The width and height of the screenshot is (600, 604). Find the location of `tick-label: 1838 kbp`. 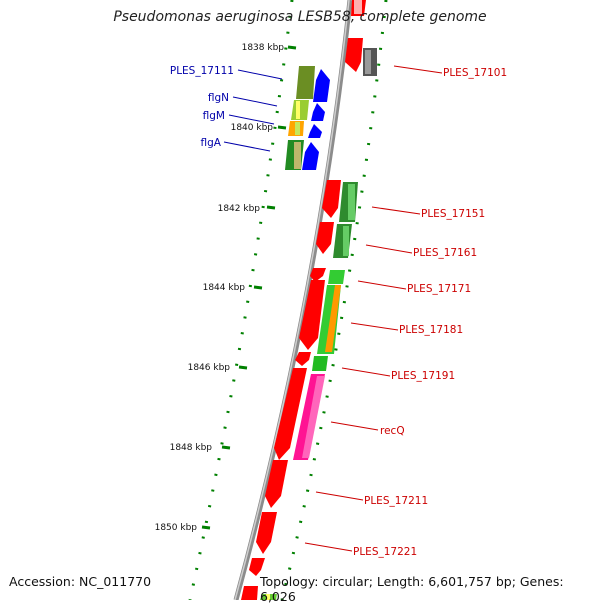

tick-label: 1838 kbp is located at coordinates (263, 48).